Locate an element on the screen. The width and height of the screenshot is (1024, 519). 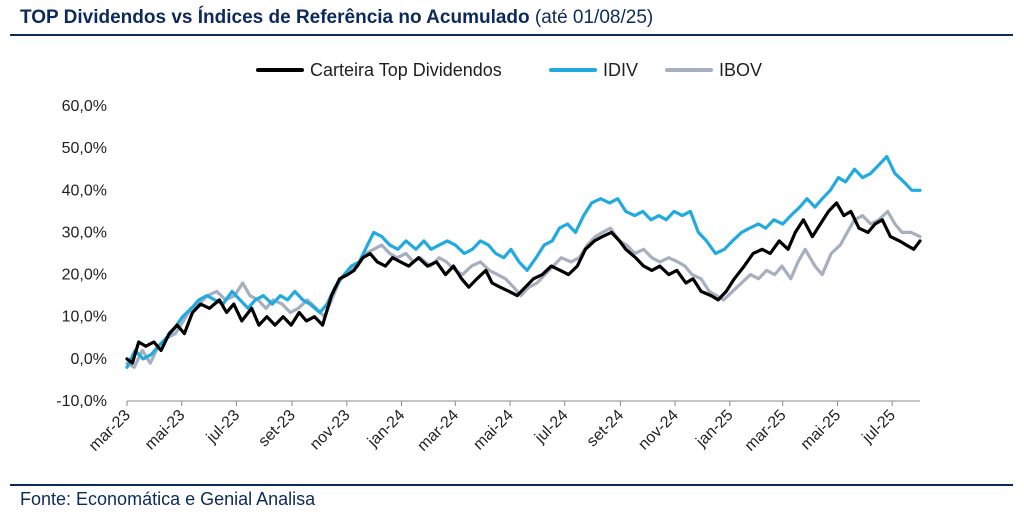
x-tick-label: set-23 is located at coordinates (277, 429).